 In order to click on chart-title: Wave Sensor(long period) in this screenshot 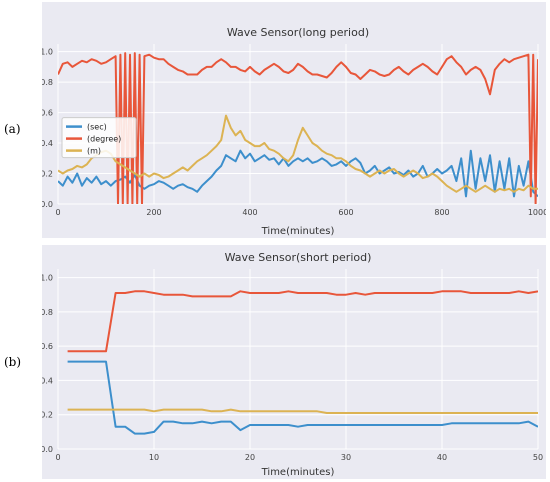, I will do `click(298, 32)`.